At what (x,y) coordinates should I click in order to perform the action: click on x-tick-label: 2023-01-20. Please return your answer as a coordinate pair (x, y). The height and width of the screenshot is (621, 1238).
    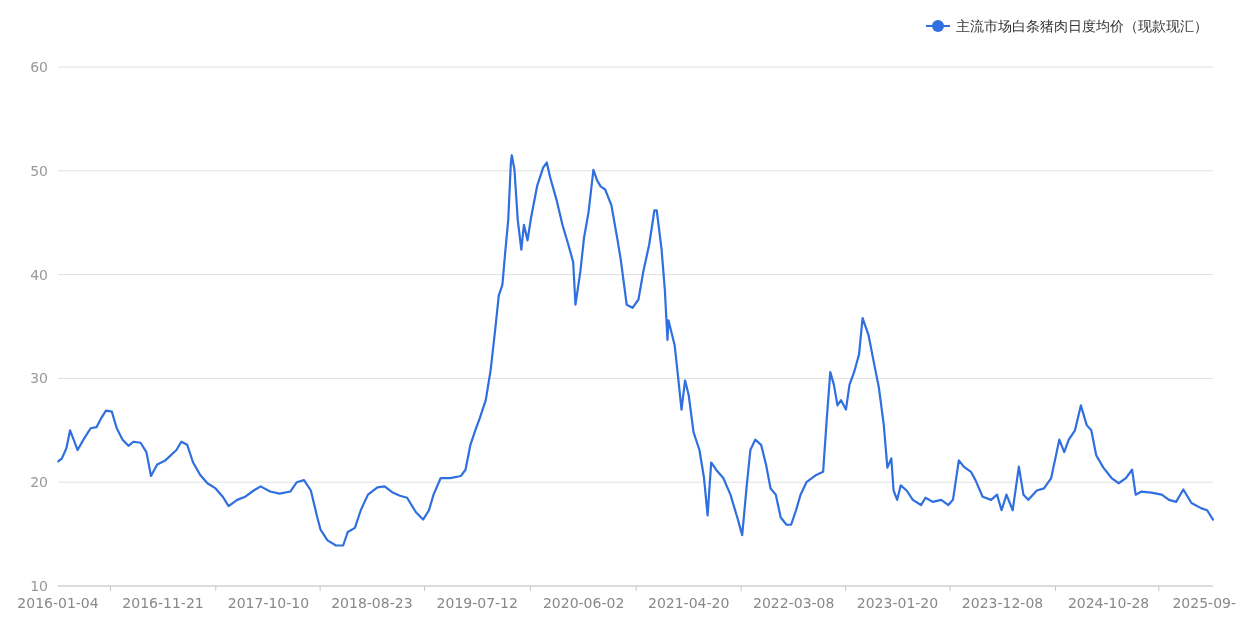
    Looking at the image, I should click on (897, 603).